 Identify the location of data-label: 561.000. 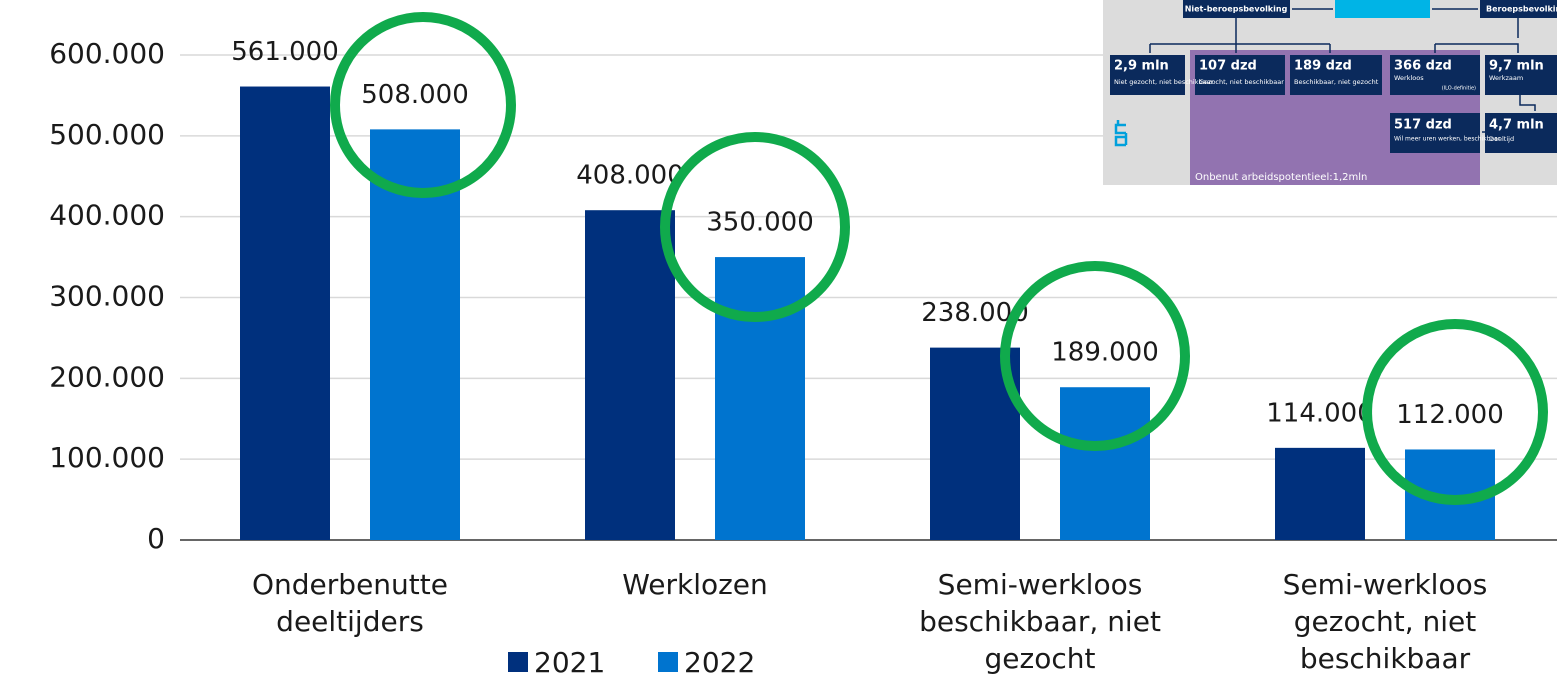
(285, 52).